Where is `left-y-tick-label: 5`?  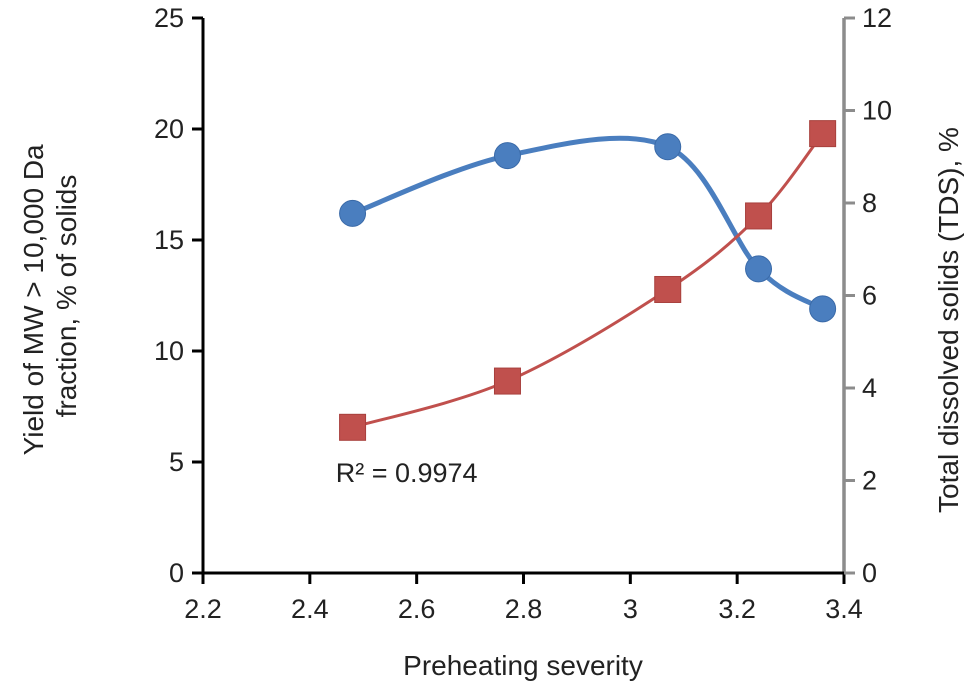 left-y-tick-label: 5 is located at coordinates (176, 462).